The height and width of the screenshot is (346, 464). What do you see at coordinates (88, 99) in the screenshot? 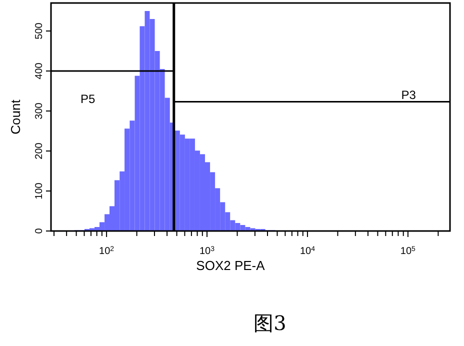
I see `series-label: P5` at bounding box center [88, 99].